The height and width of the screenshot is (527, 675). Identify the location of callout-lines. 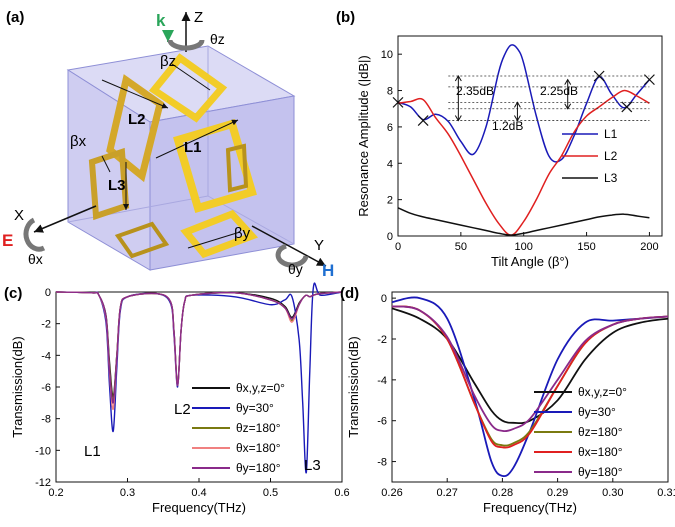
(171, 156).